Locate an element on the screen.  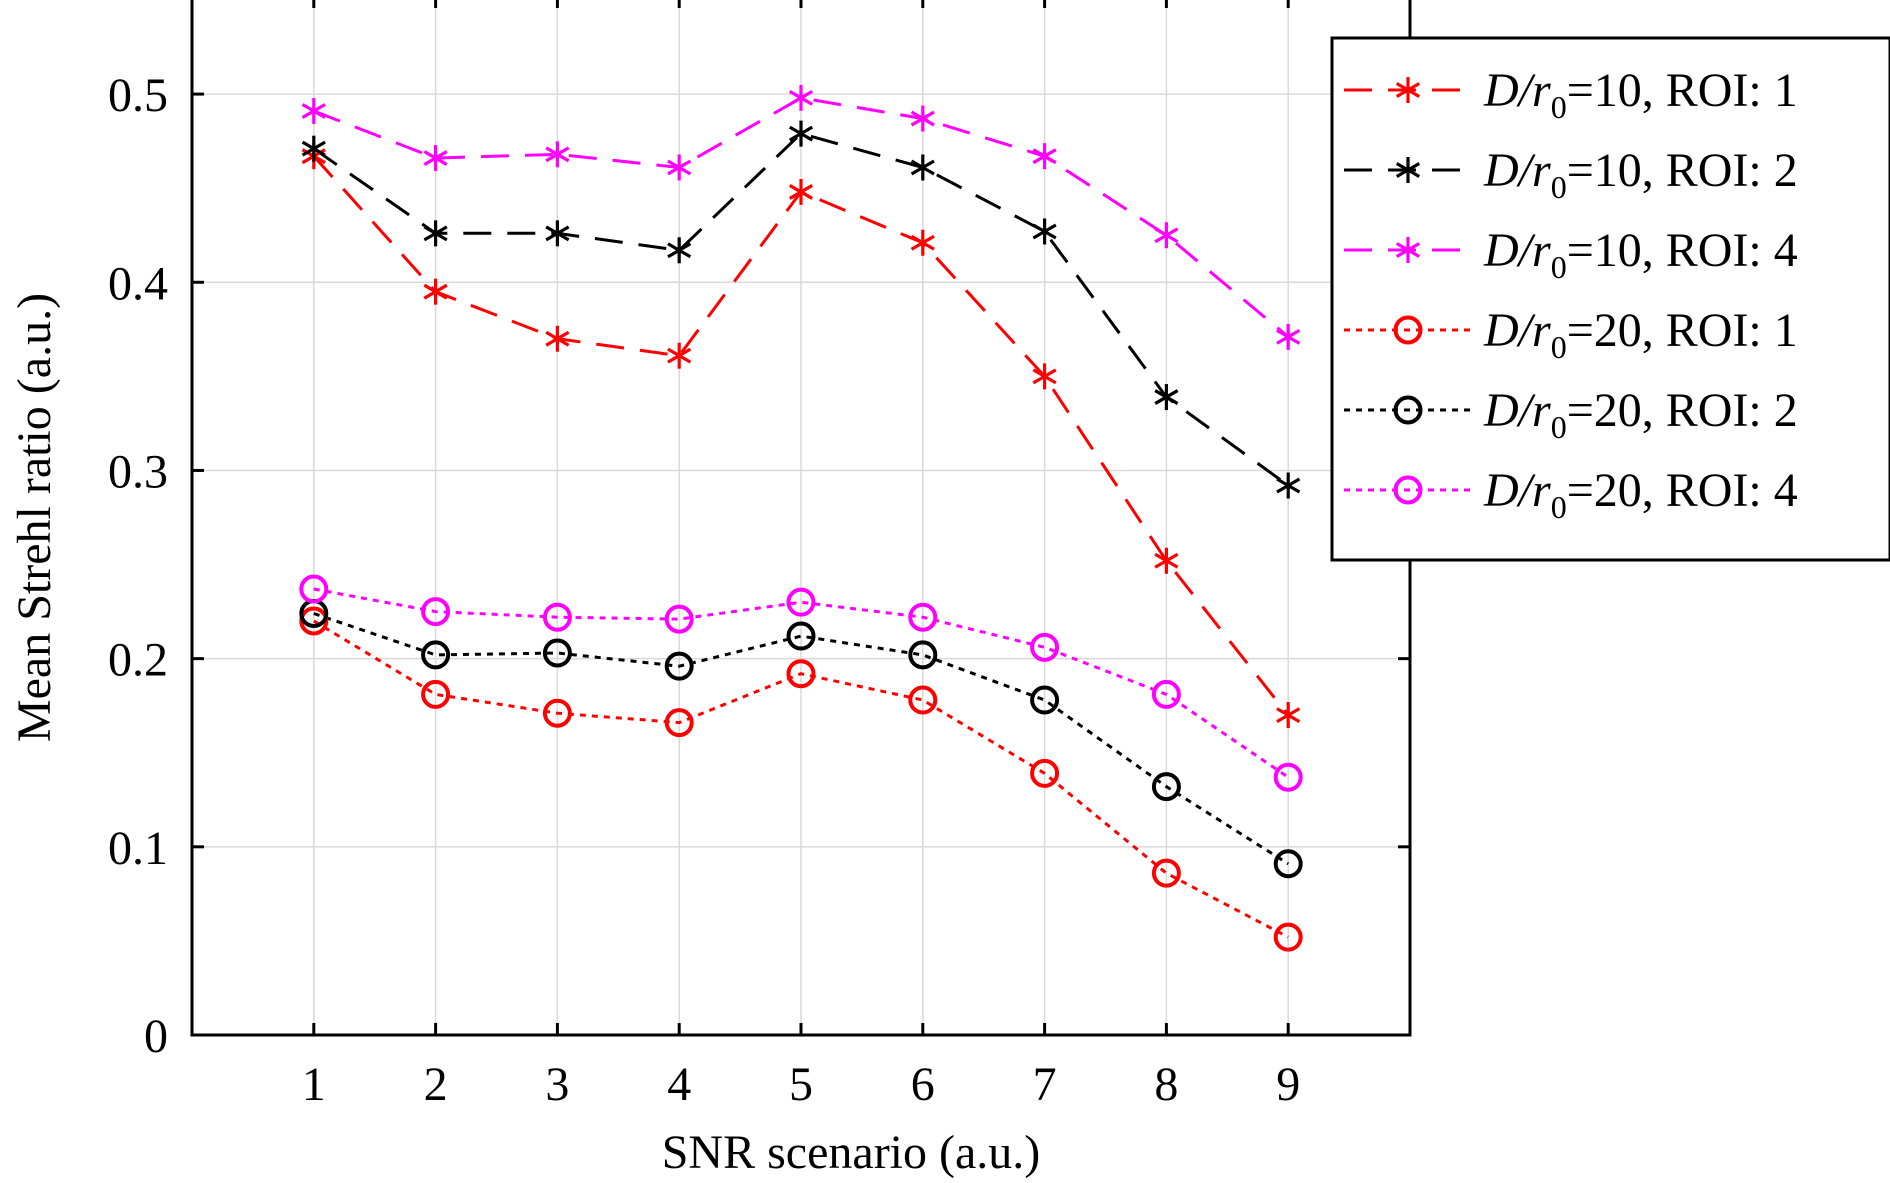
legend-label: D/r0=20, ROI: 1 is located at coordinates (1640, 334).